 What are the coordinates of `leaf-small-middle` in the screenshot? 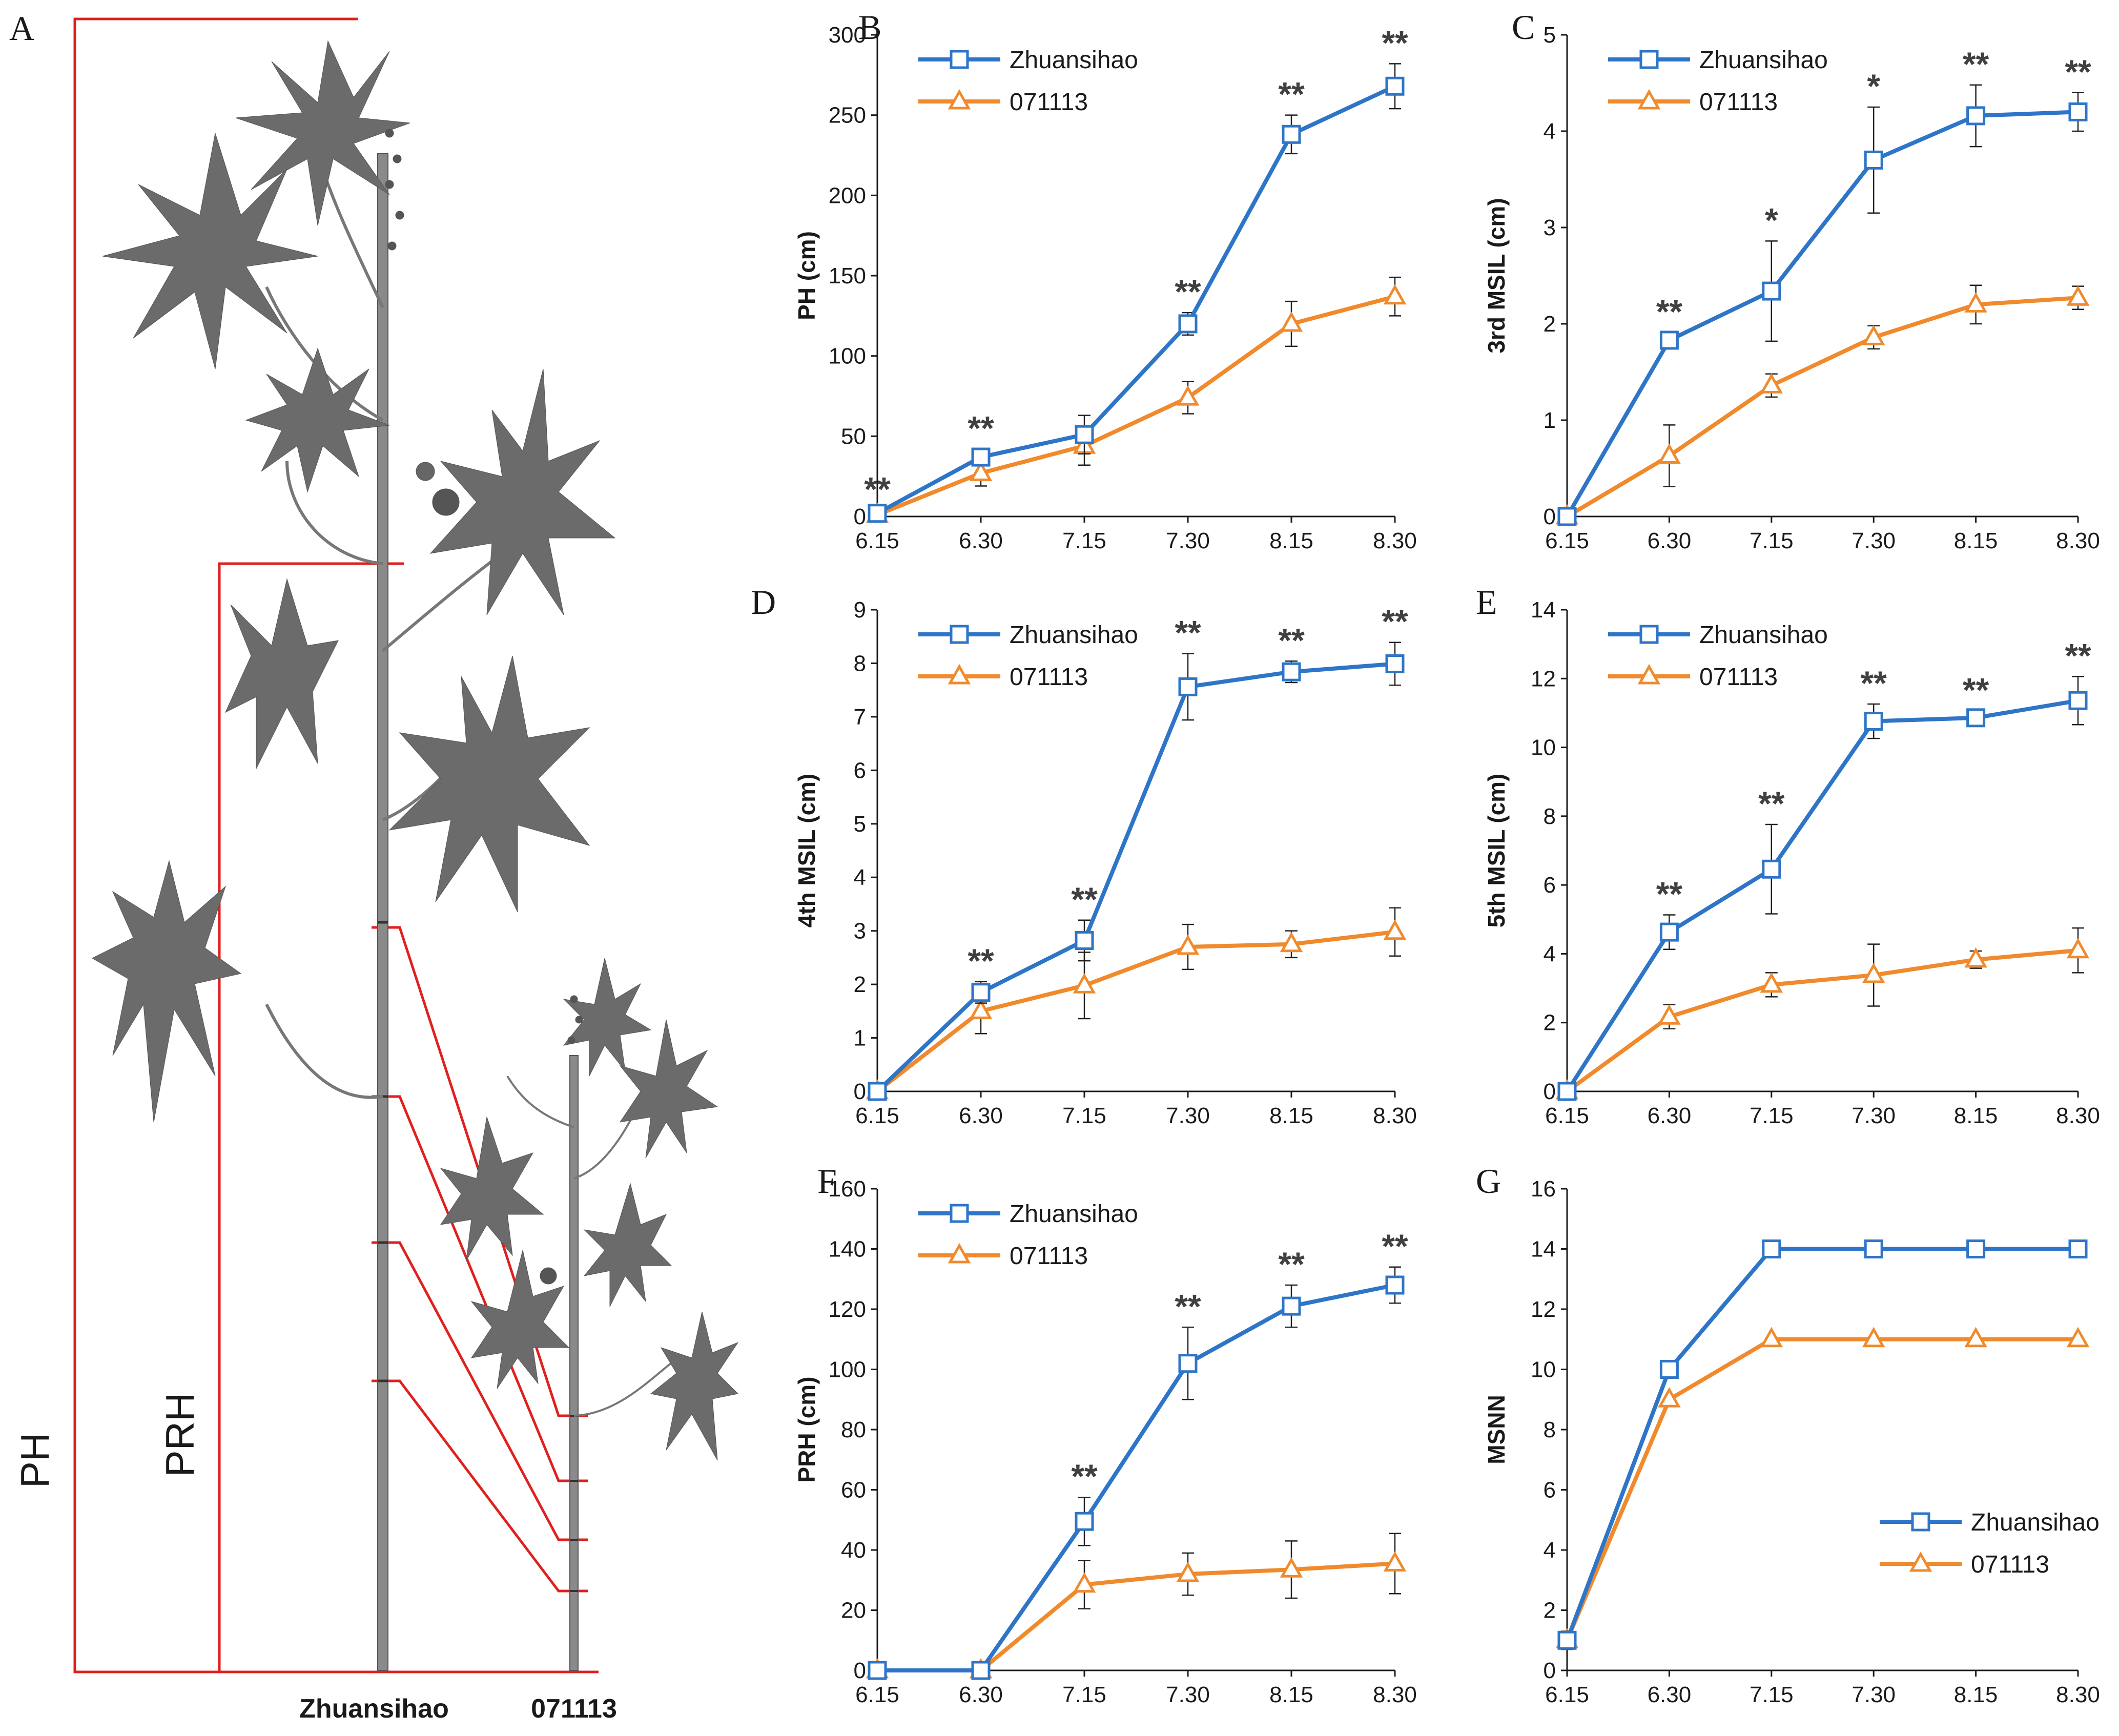 It's located at (317, 420).